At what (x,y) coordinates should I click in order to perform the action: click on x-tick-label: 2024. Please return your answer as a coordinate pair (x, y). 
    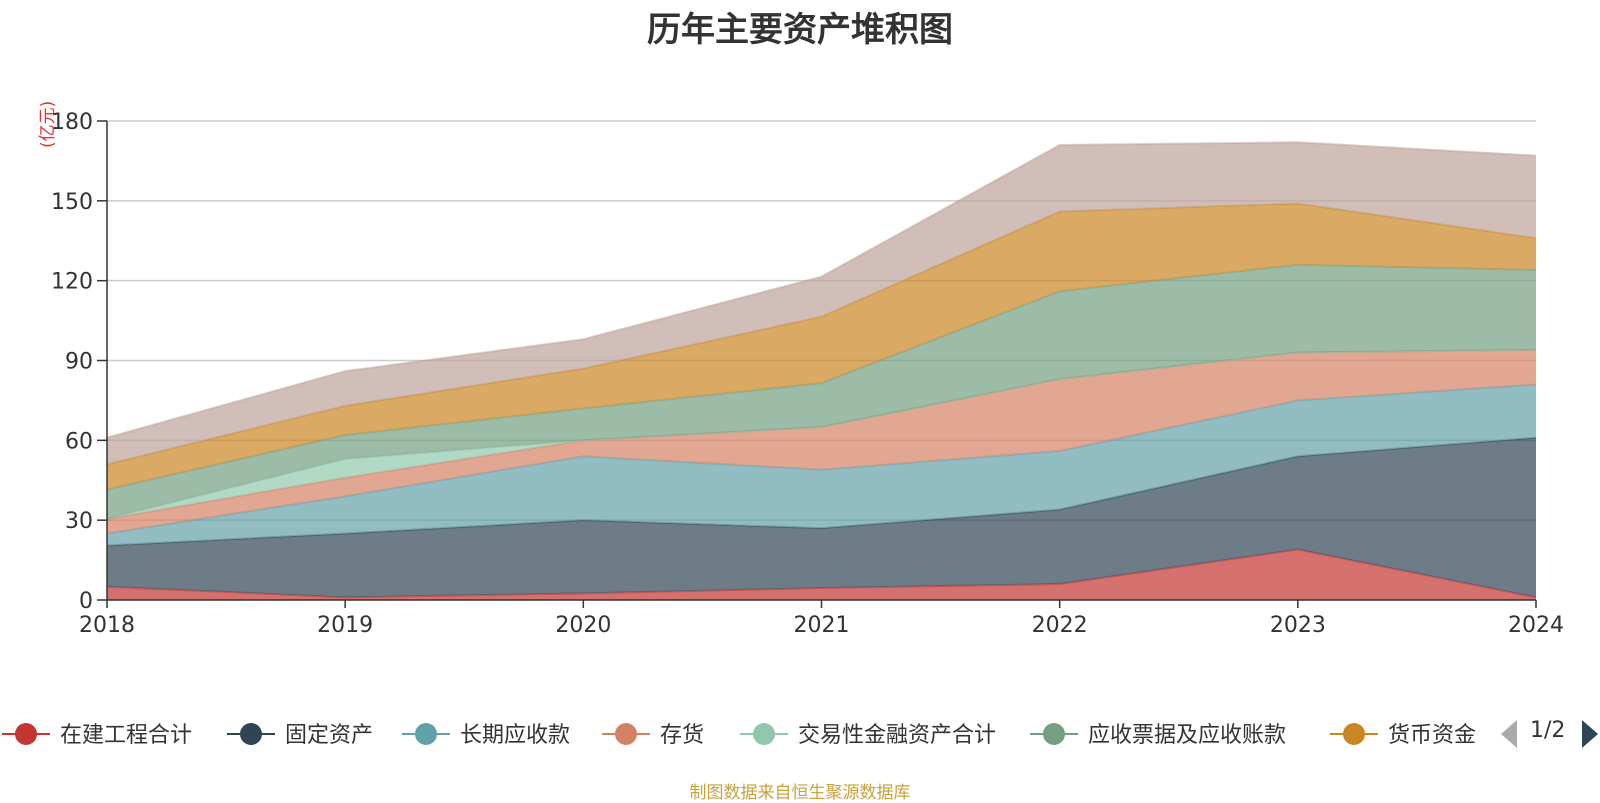
    Looking at the image, I should click on (1536, 625).